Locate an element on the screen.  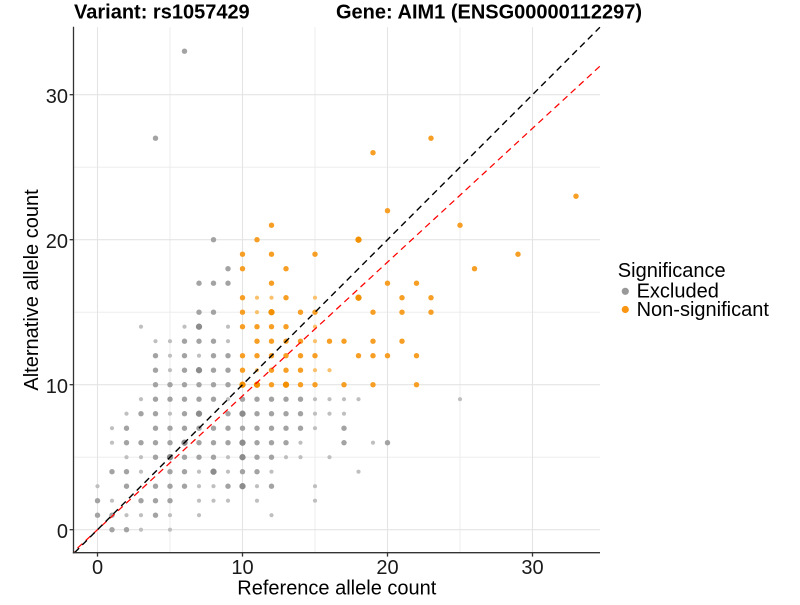
svg-text: Variant: rs1057429 is located at coordinates (162, 13).